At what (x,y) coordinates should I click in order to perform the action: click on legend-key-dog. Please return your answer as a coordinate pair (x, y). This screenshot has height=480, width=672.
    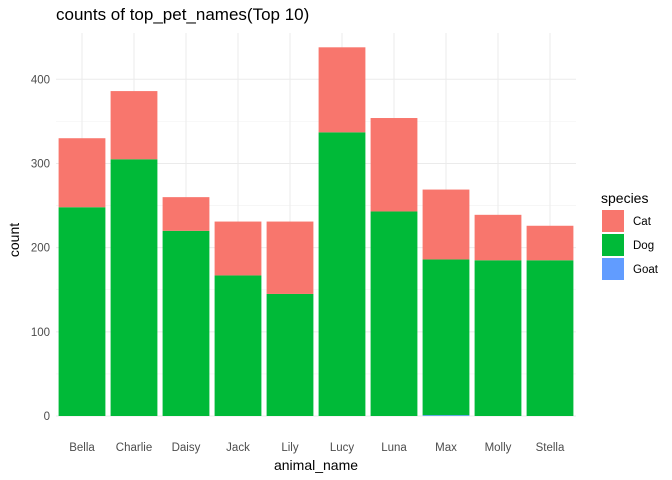
    Looking at the image, I should click on (613, 245).